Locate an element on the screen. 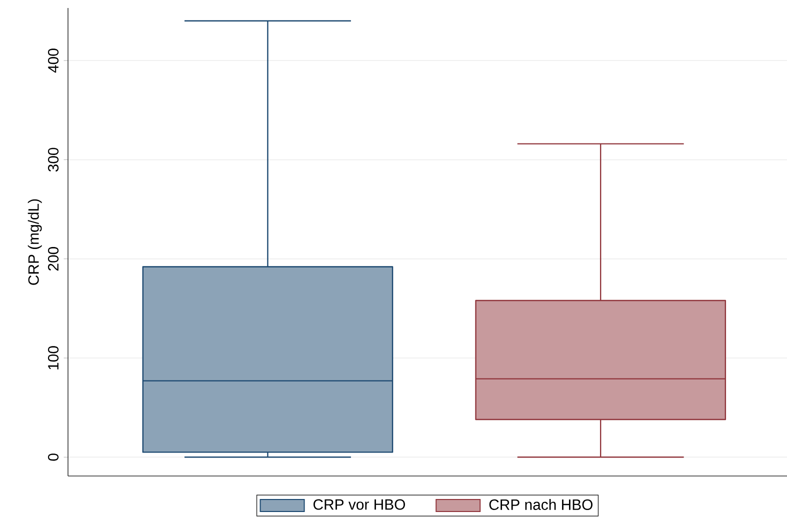 The height and width of the screenshot is (526, 787). legend-label: CRP nach HBO is located at coordinates (540, 504).